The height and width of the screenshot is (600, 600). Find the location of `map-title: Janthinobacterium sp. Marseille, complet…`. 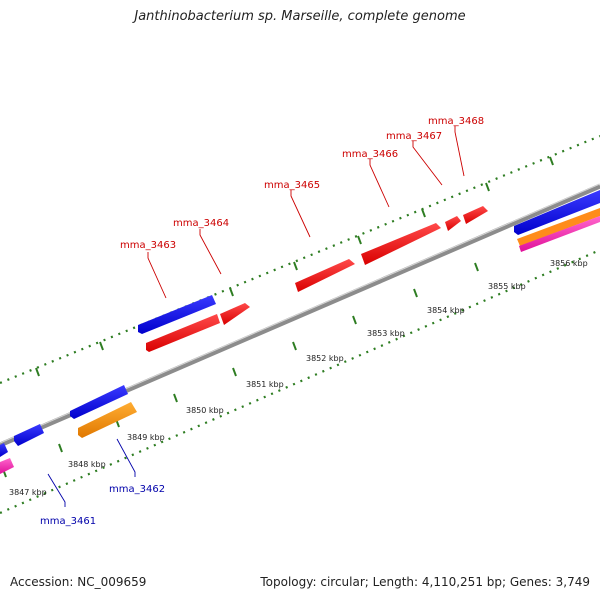

map-title: Janthinobacterium sp. Marseille, complet… is located at coordinates (300, 16).